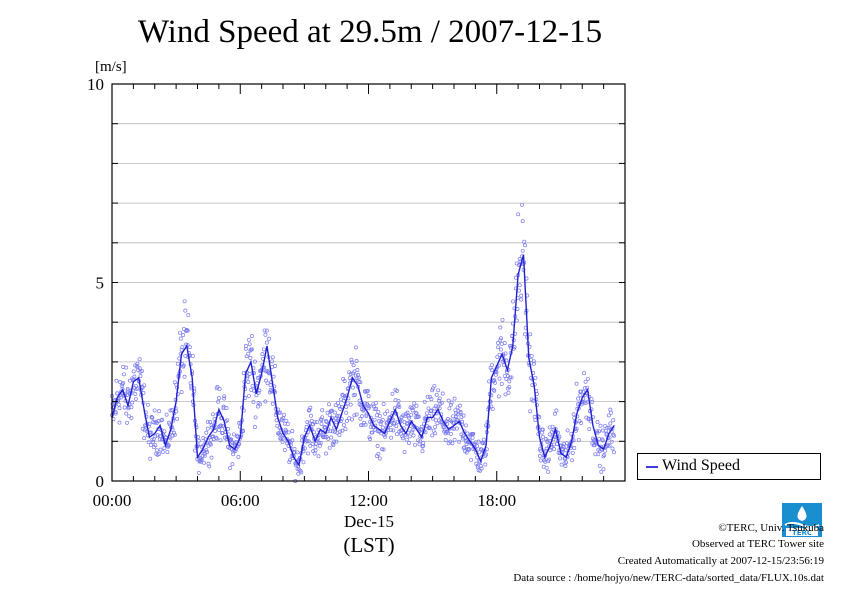 This screenshot has height=595, width=842. Describe the element at coordinates (370, 32) in the screenshot. I see `chart-title: Wind Speed at 29.5m / 2007-12-15` at that location.